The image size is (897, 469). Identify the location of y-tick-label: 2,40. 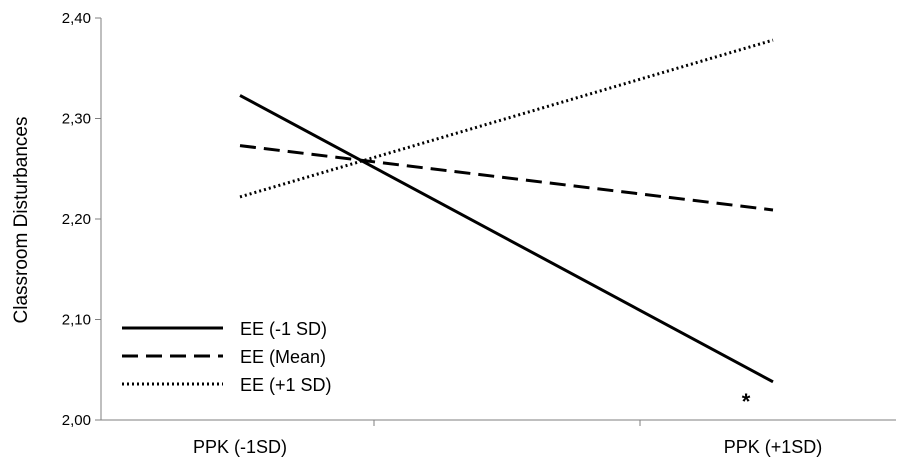
(76, 18).